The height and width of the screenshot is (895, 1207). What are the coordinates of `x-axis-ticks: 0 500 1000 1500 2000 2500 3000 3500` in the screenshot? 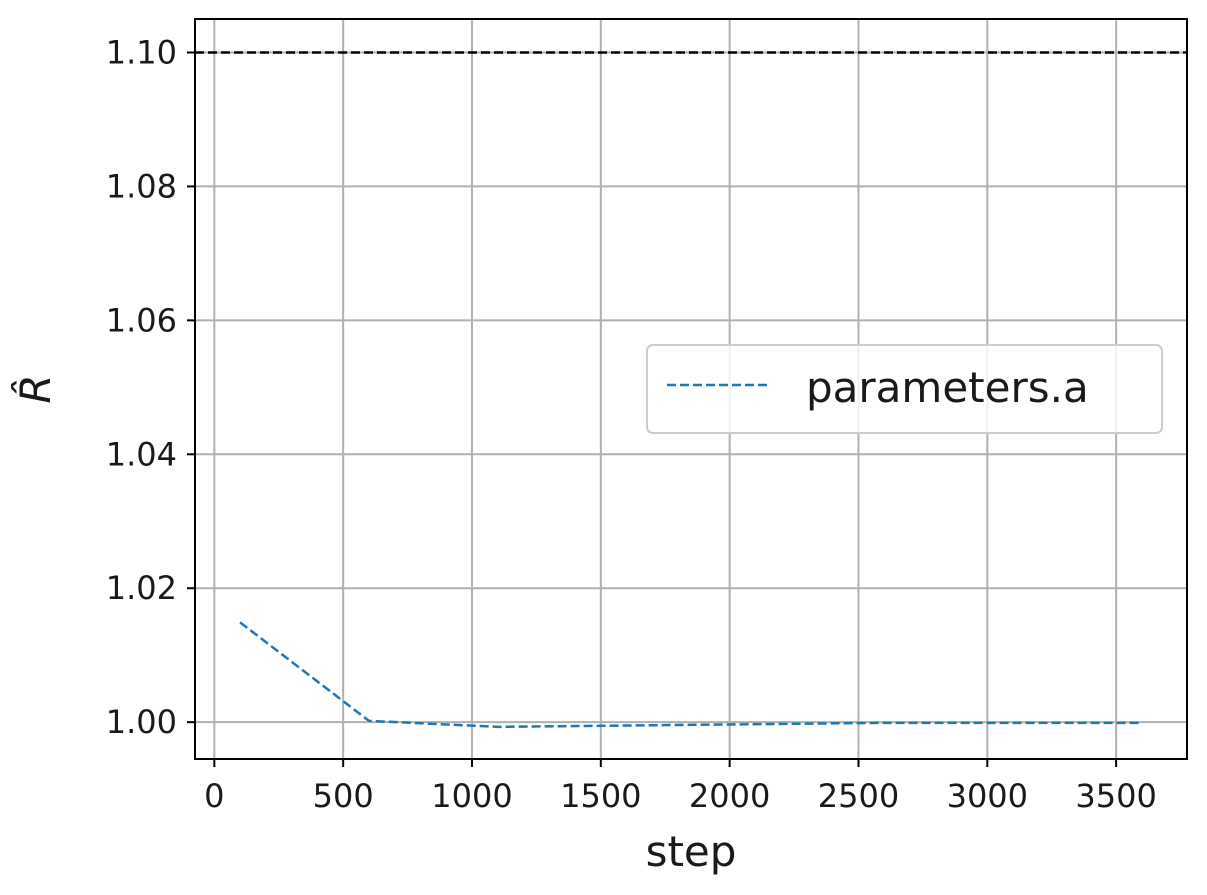 It's located at (680, 787).